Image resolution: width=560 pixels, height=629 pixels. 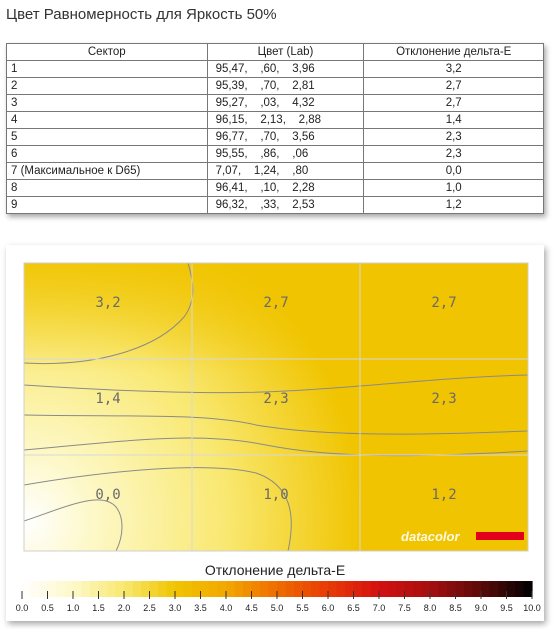 I want to click on legend-tick-label: 1.5, so click(x=98, y=608).